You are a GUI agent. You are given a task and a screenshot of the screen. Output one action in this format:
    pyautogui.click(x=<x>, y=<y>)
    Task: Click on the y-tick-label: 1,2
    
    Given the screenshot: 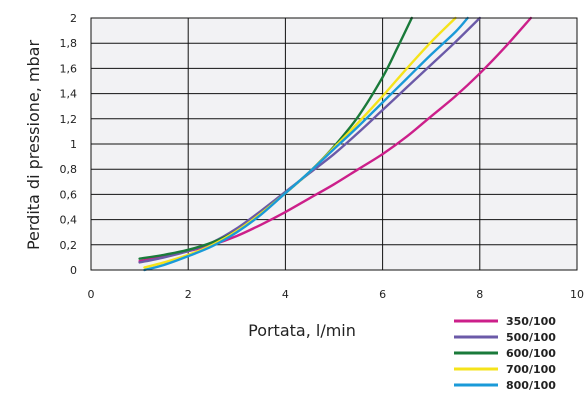 What is the action you would take?
    pyautogui.click(x=69, y=119)
    